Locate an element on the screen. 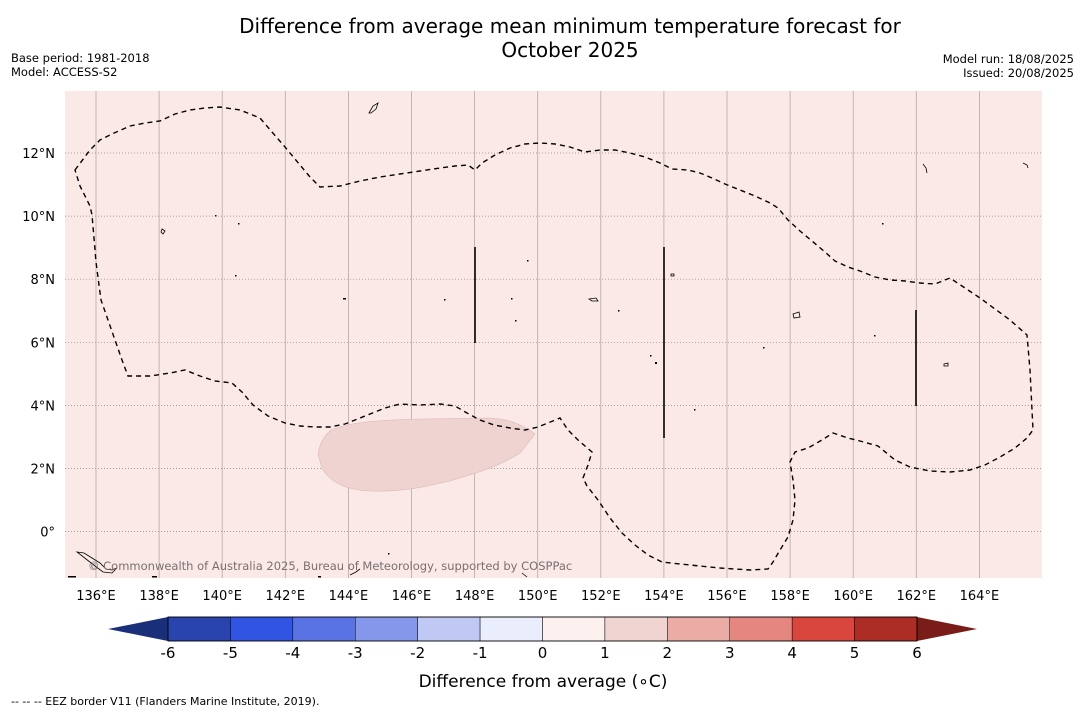 This screenshot has width=1085, height=713. colorbar-bins is located at coordinates (542, 629).